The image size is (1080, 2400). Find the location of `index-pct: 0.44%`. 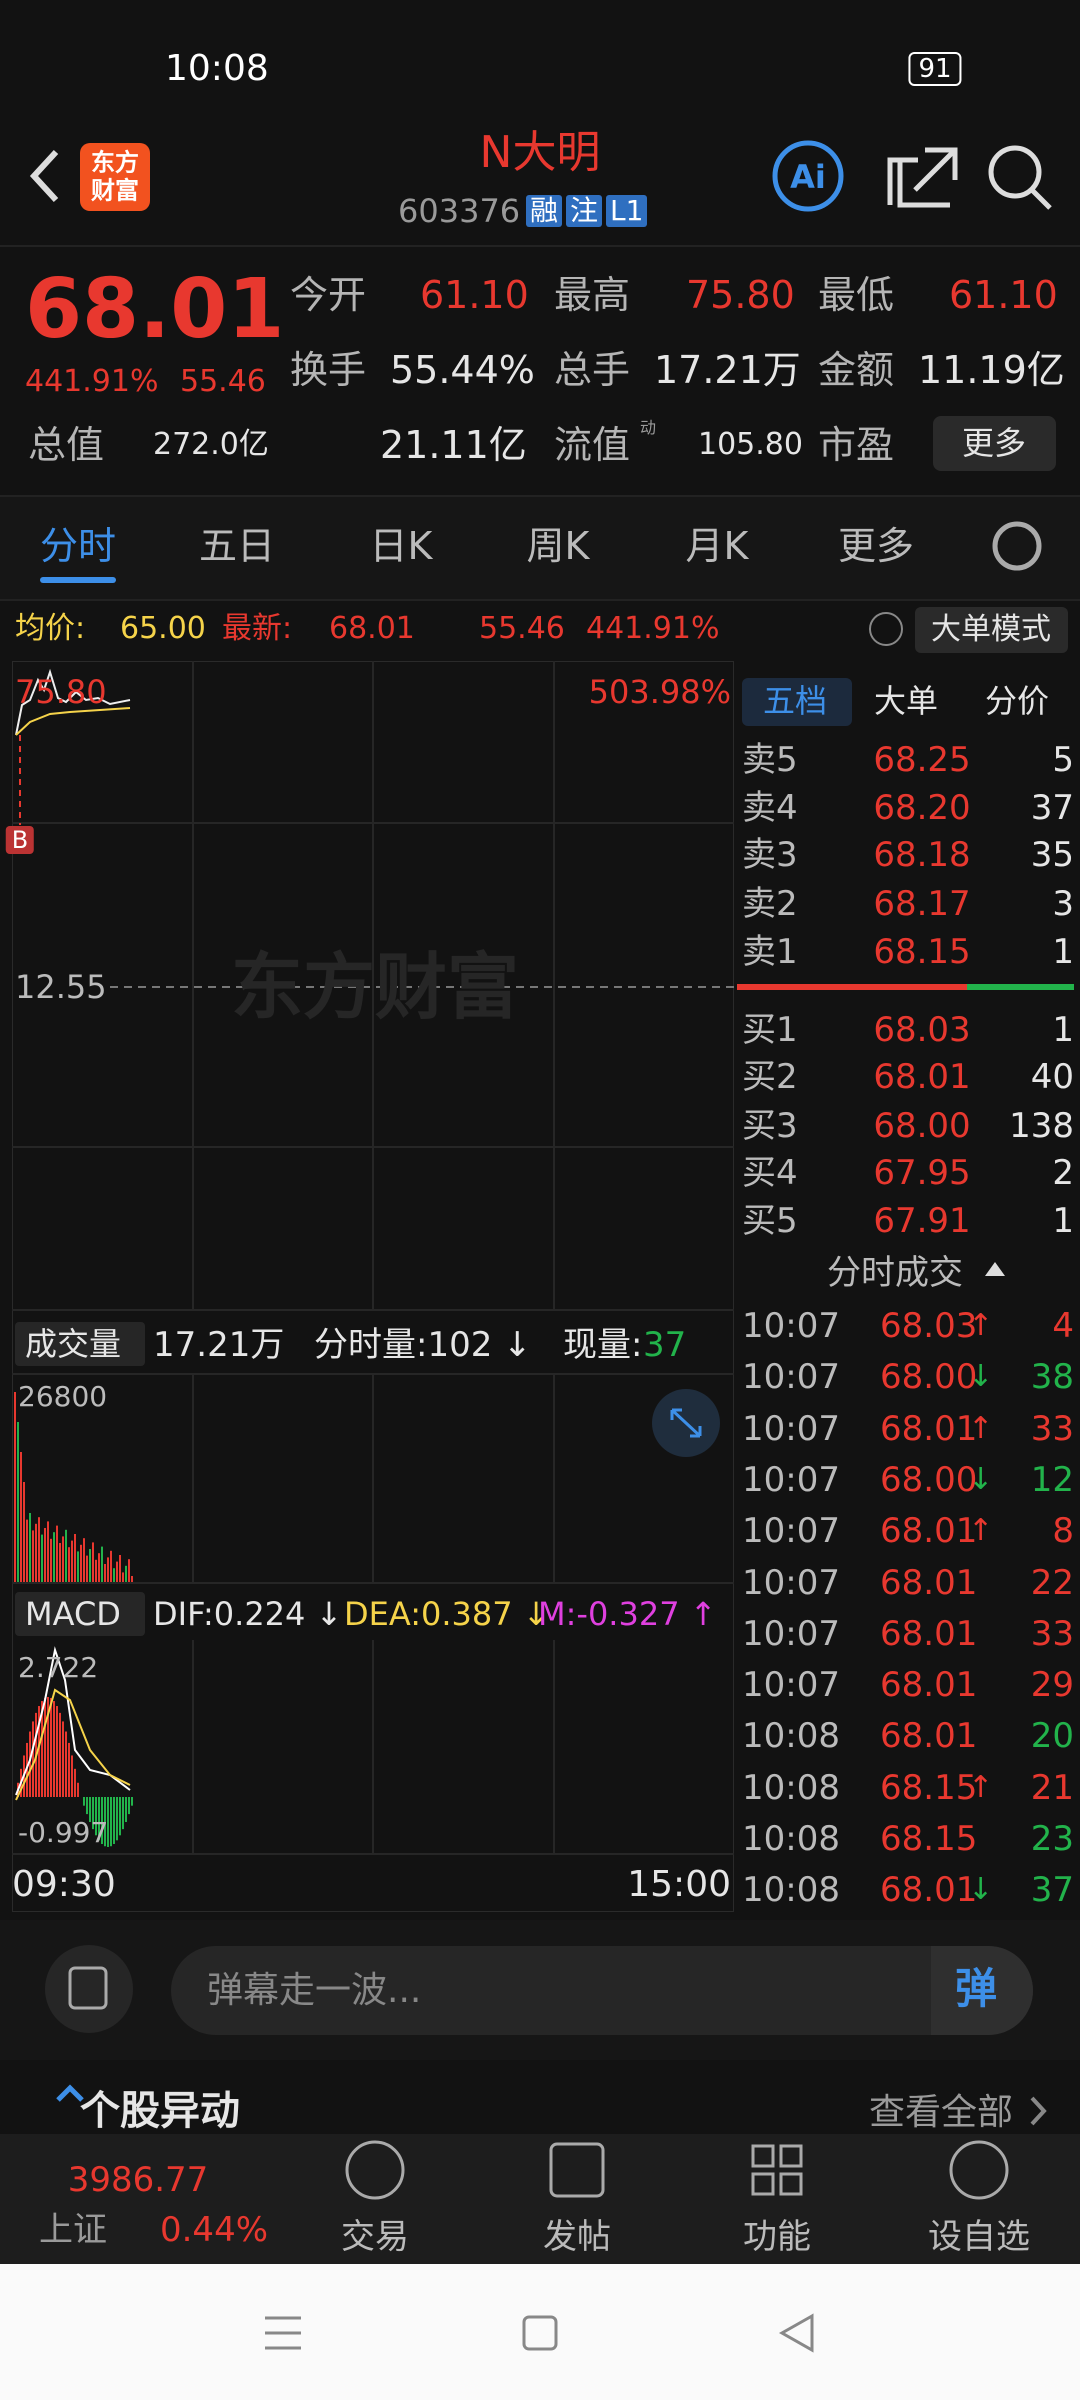

index-pct: 0.44% is located at coordinates (214, 2230).